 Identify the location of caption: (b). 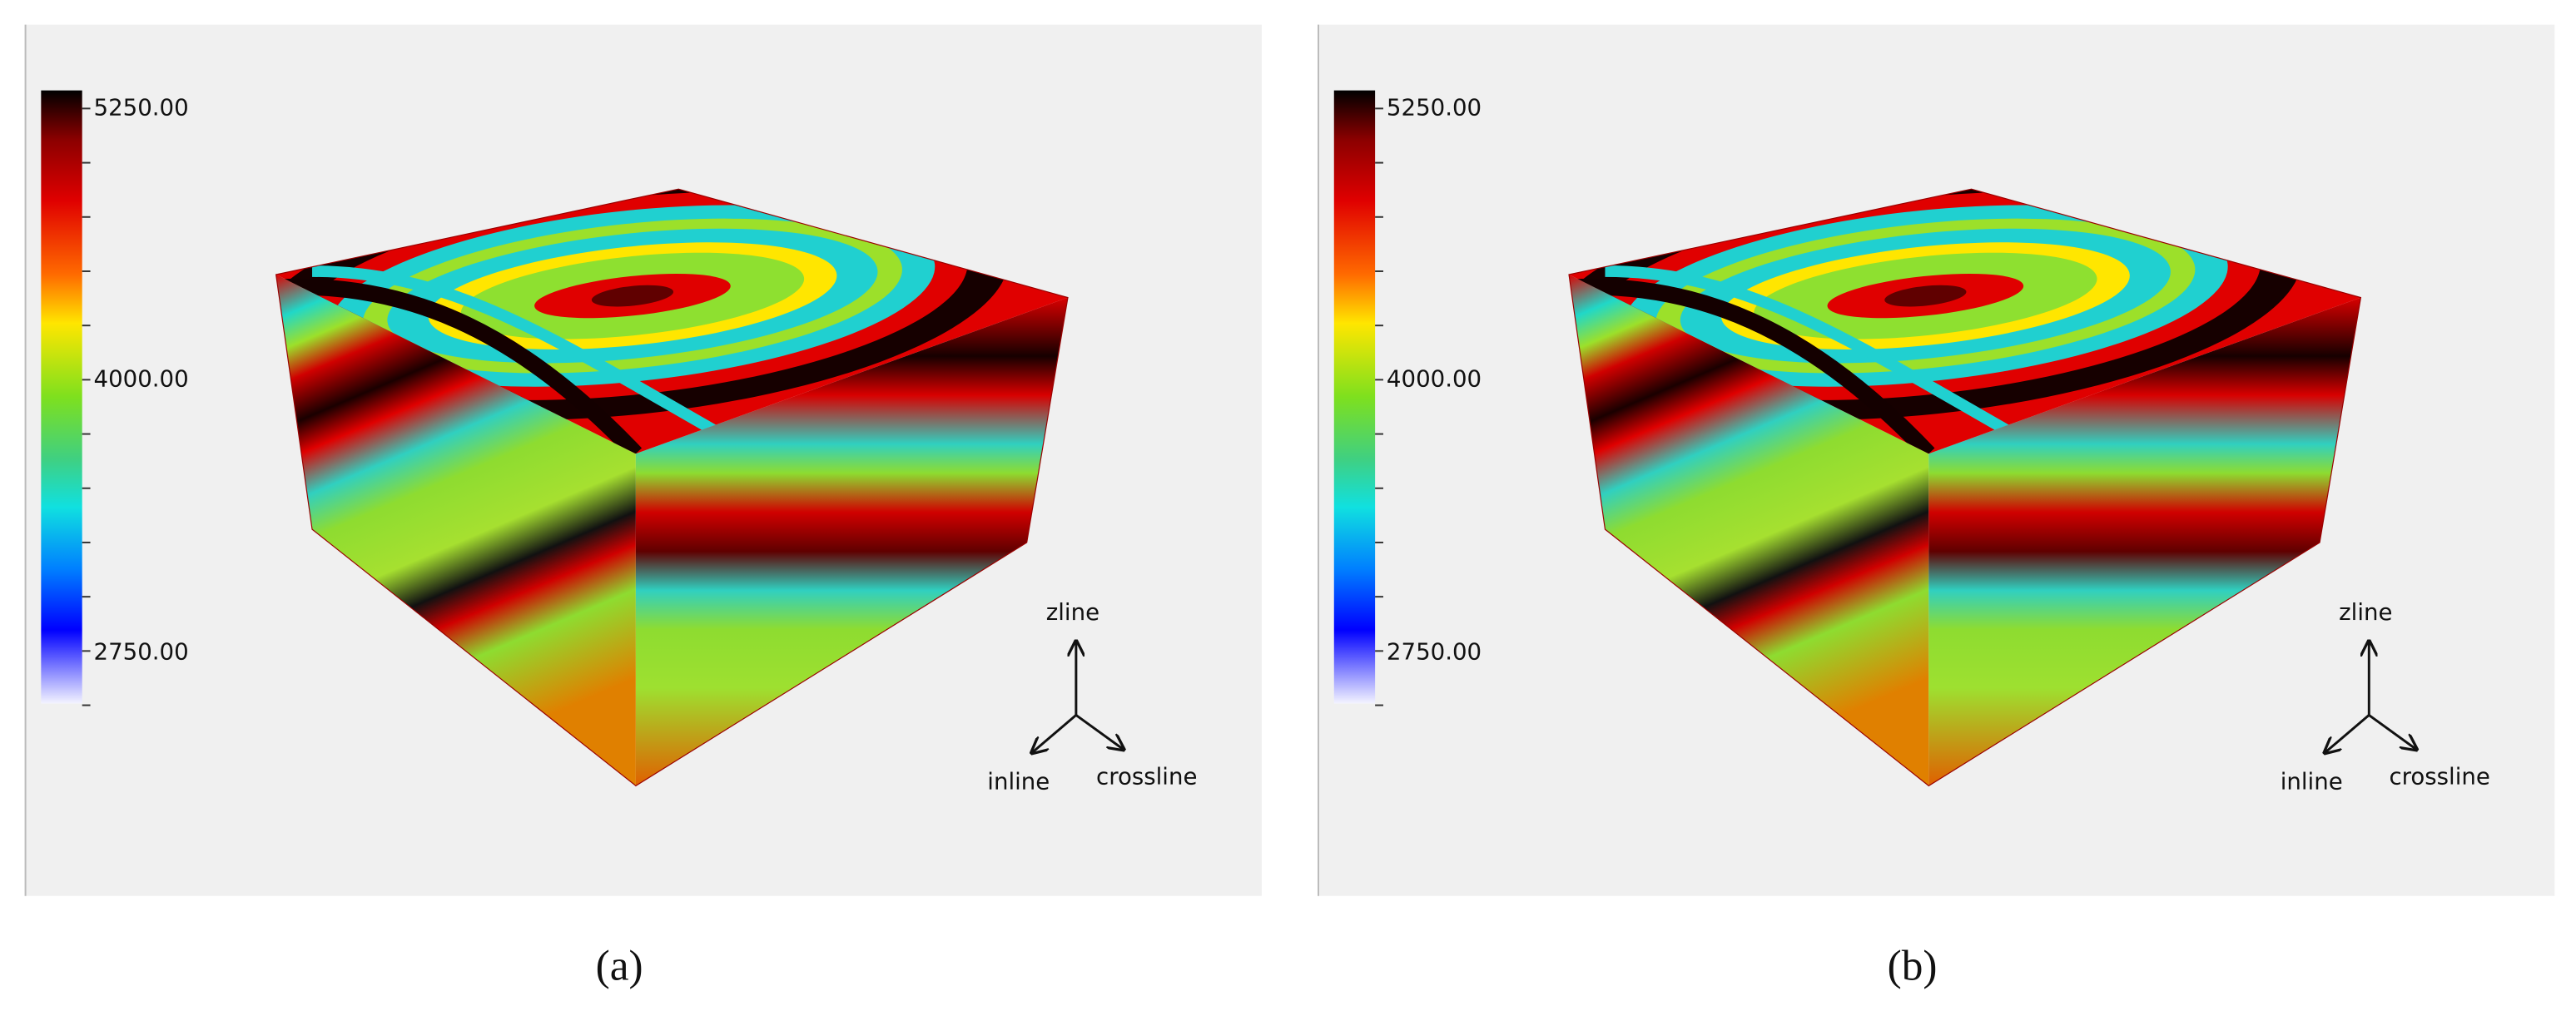
(1913, 966).